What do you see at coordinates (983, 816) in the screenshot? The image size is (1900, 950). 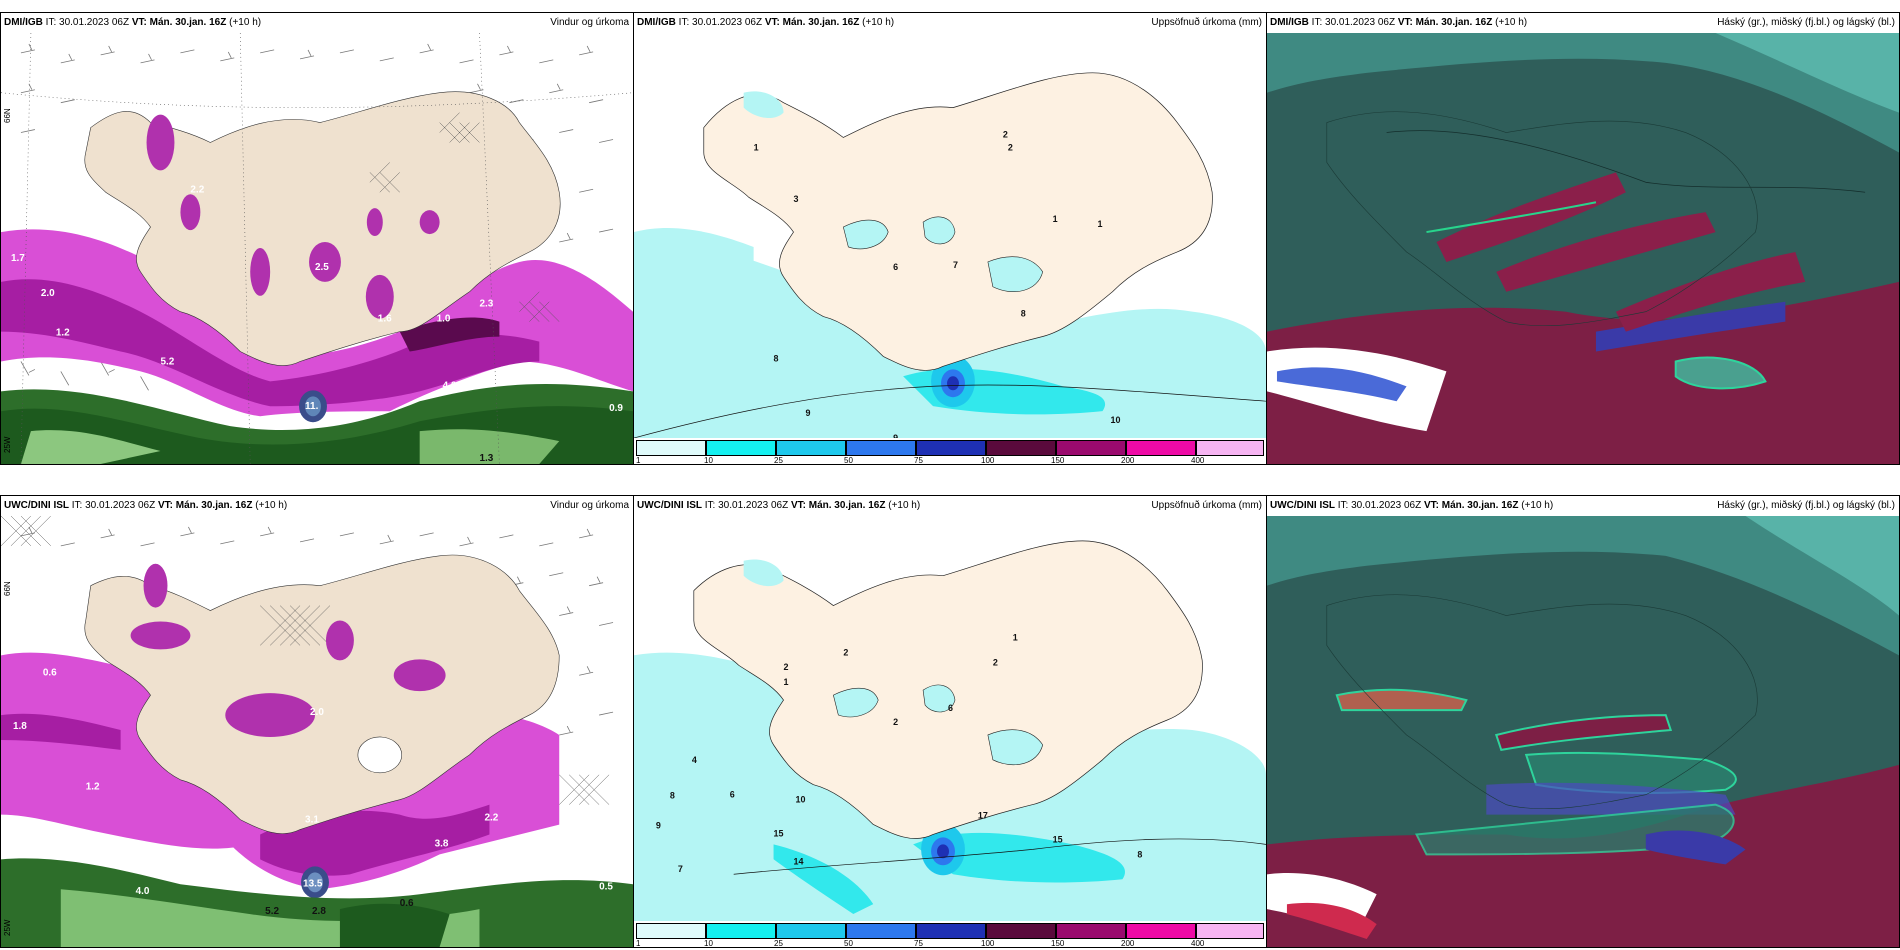 I see `accum-value-label: 17` at bounding box center [983, 816].